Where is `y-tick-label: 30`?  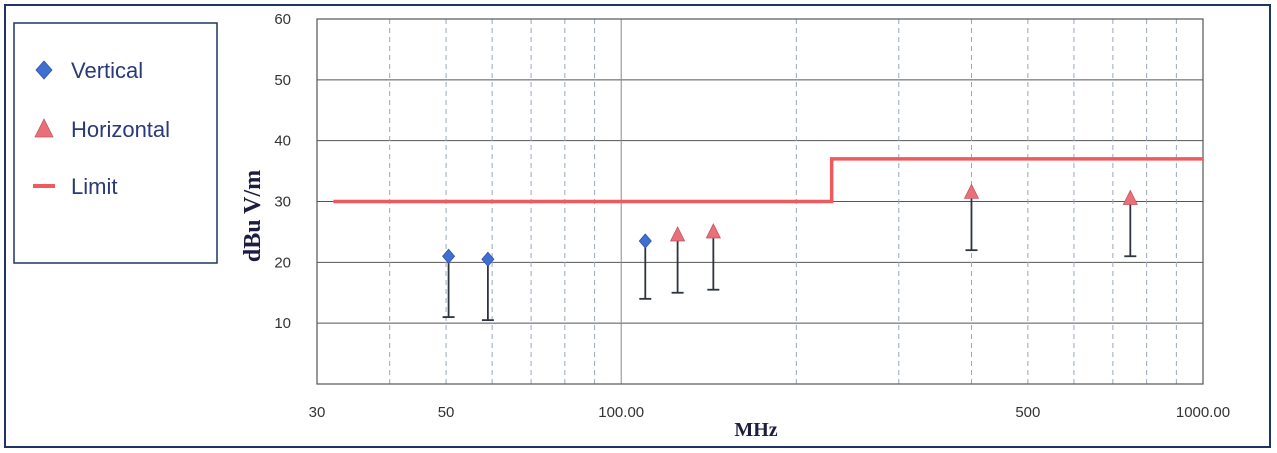
y-tick-label: 30 is located at coordinates (282, 202).